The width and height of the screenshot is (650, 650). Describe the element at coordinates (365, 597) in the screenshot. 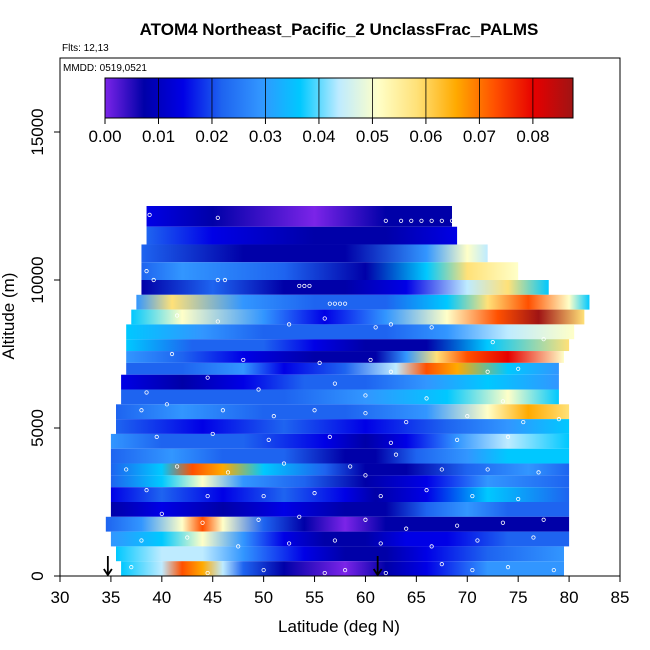

I see `x-tick-label: 60` at that location.